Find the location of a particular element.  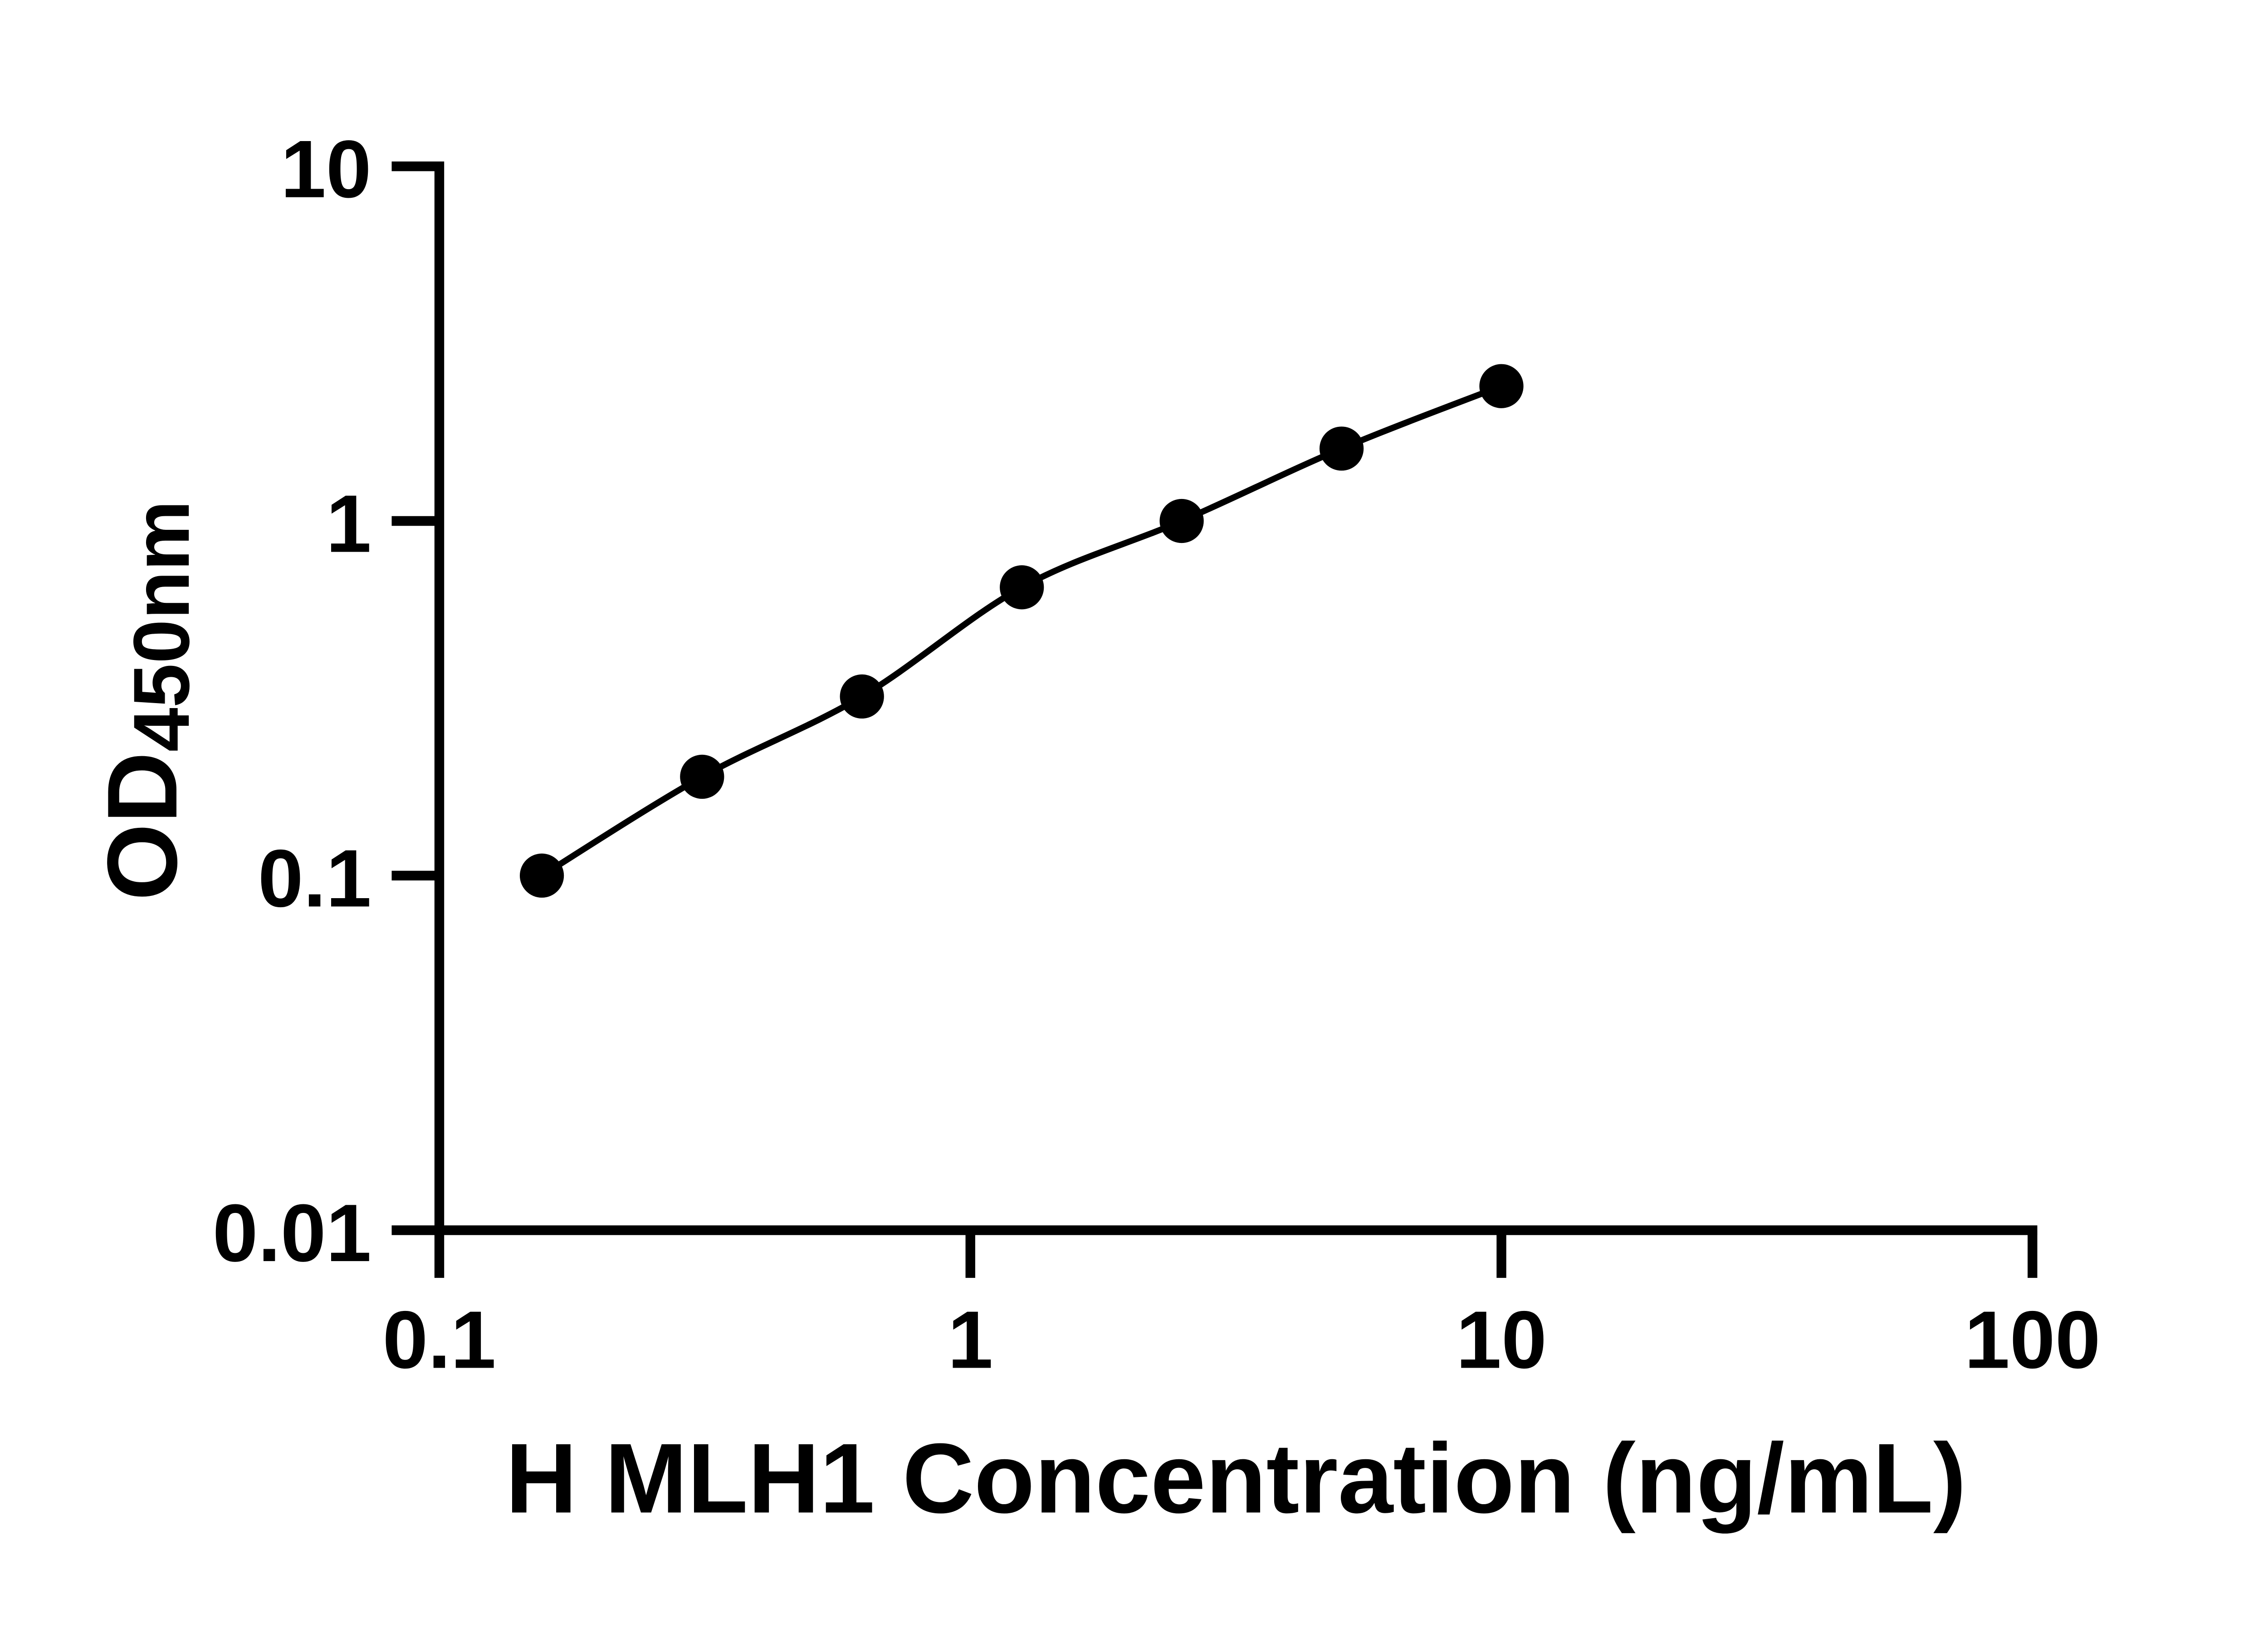

y-tick-label-0.01: 0.01 is located at coordinates (292, 1233).